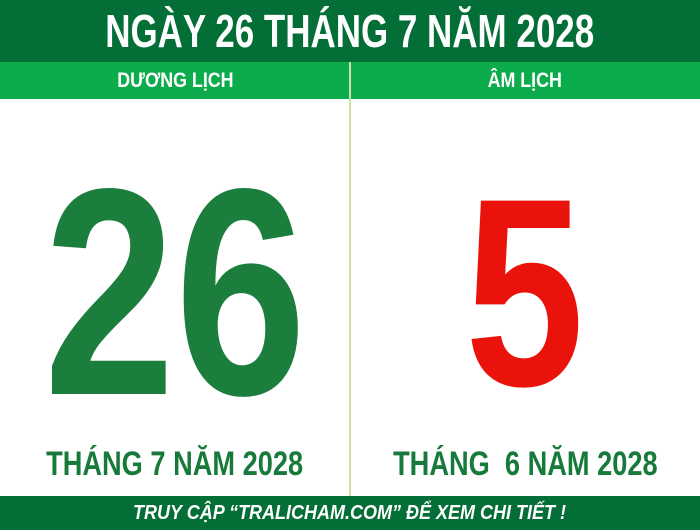  I want to click on lunar-calendar-header: ÂM LỊCH, so click(525, 80).